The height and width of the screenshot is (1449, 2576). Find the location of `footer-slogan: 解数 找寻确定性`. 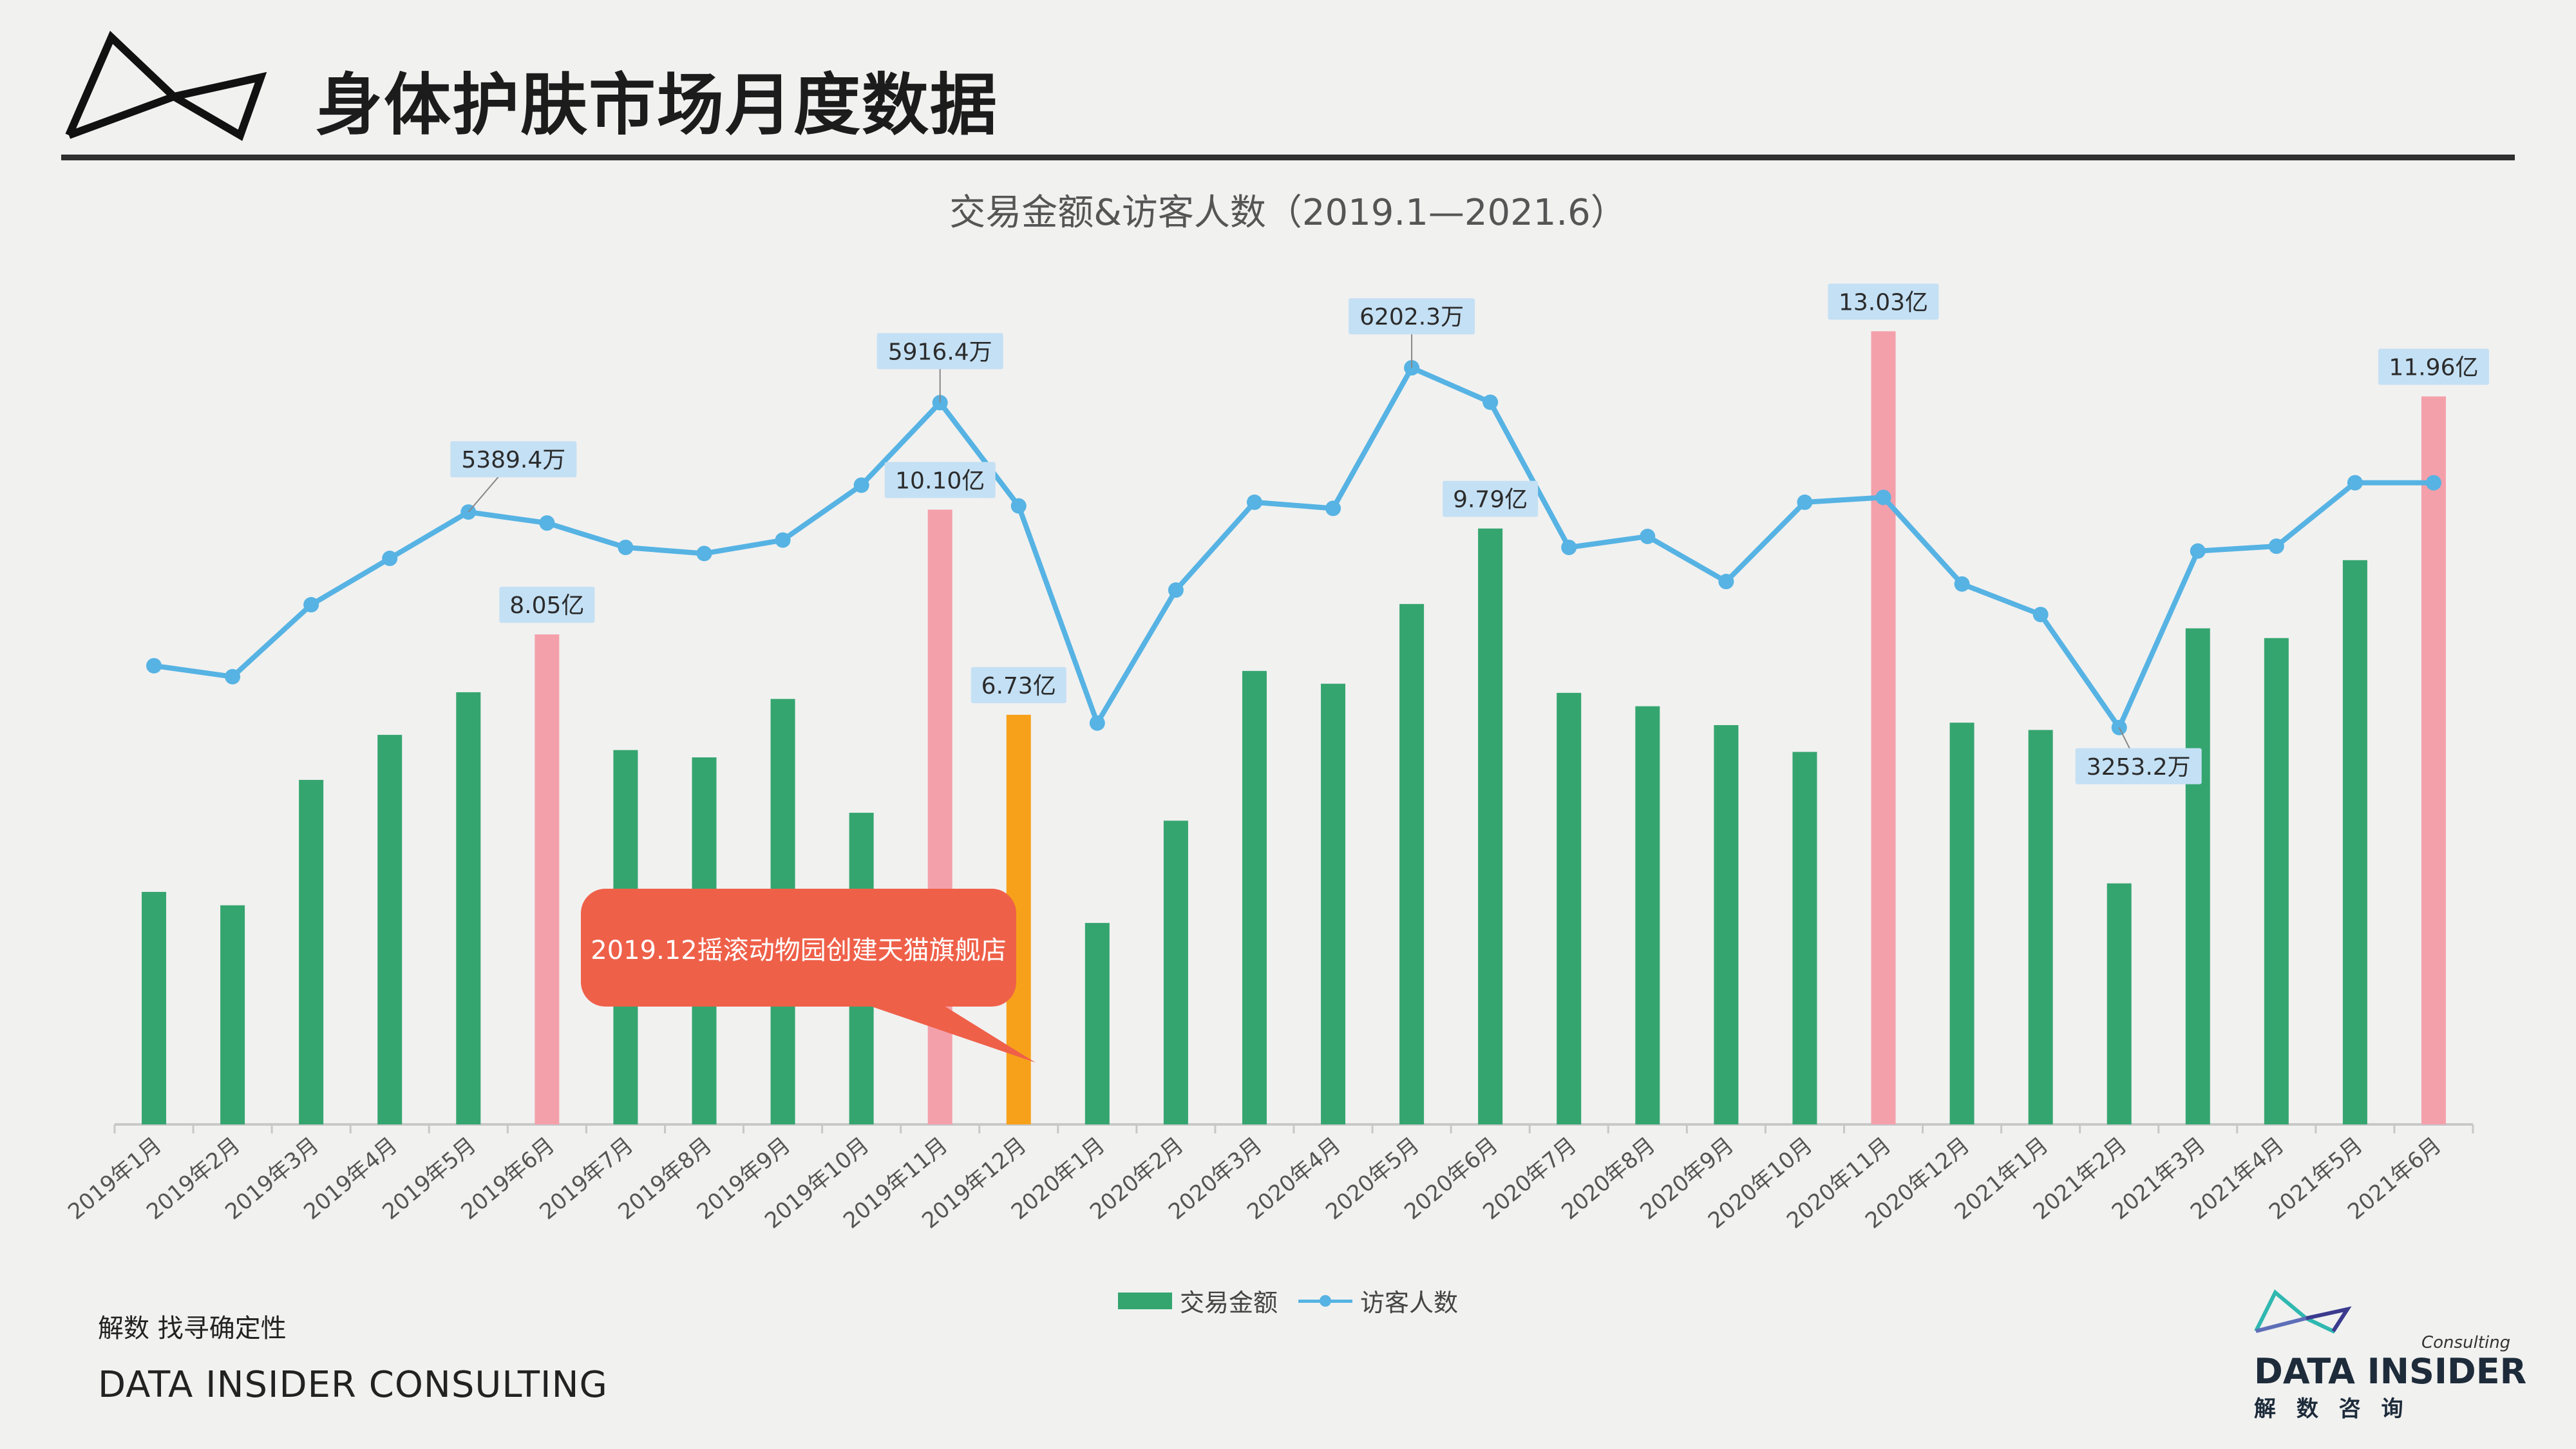

footer-slogan: 解数 找寻确定性 is located at coordinates (192, 1329).